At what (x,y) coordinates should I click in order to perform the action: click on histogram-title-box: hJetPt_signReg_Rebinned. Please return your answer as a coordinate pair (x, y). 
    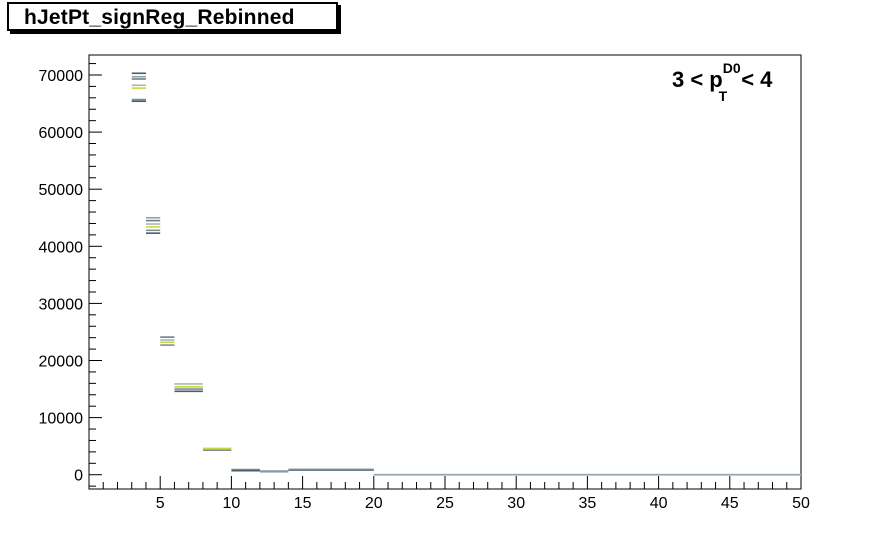
    Looking at the image, I should click on (172, 16).